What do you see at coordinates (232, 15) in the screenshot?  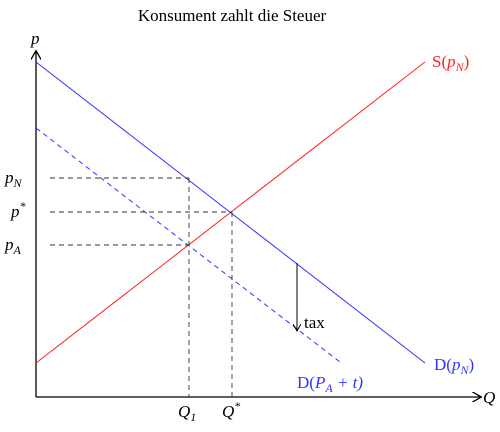 I see `title: Konsument zahlt die Steuer` at bounding box center [232, 15].